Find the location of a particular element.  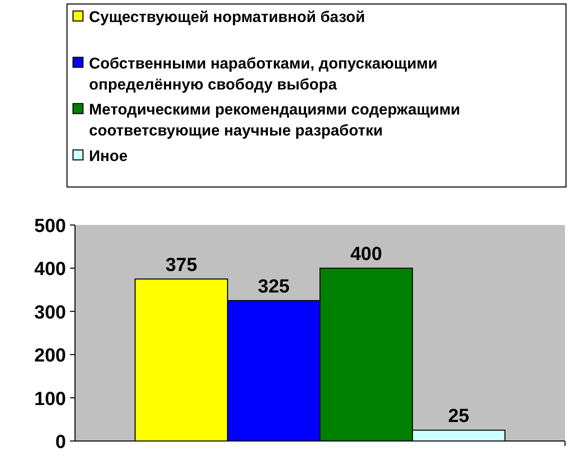

data-label: 400 is located at coordinates (366, 255).